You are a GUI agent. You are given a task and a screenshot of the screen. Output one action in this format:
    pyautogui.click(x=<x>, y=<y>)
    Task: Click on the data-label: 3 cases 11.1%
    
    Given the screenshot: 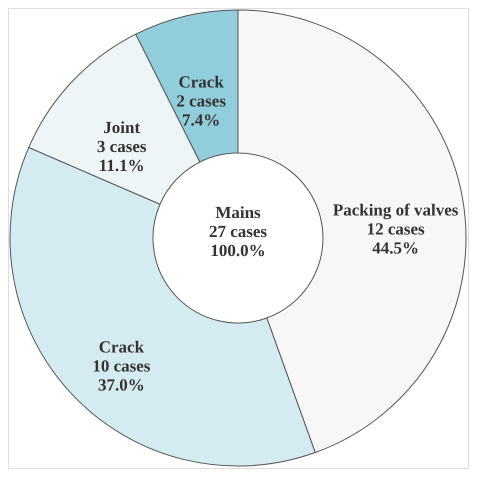 What is the action you would take?
    pyautogui.click(x=121, y=156)
    